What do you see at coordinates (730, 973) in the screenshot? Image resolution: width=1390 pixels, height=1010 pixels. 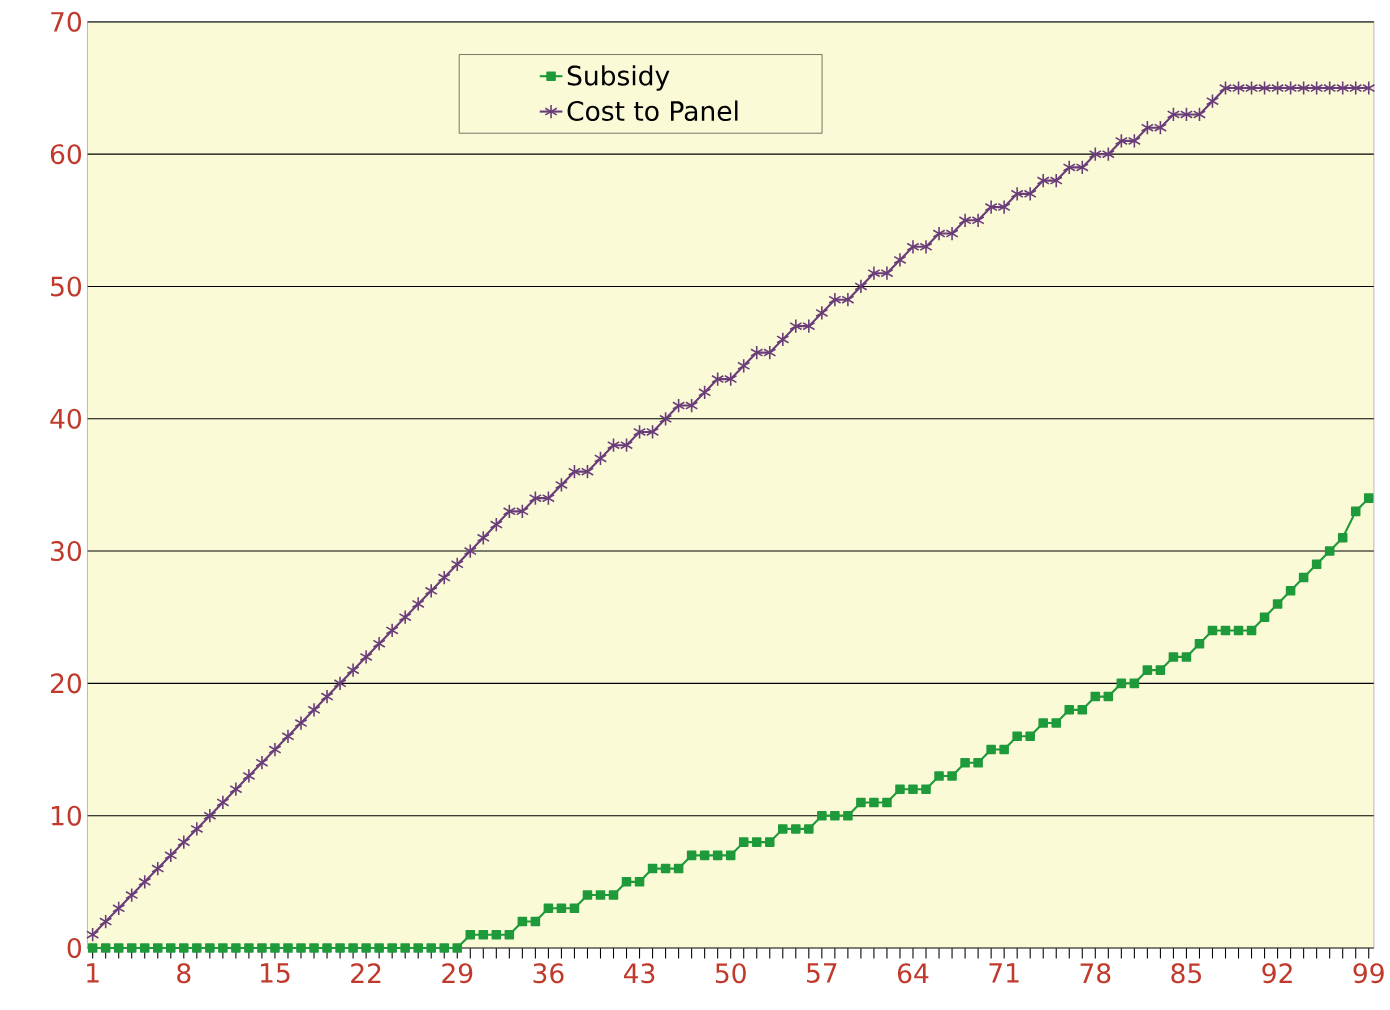 I see `x-tick-label: 50` at bounding box center [730, 973].